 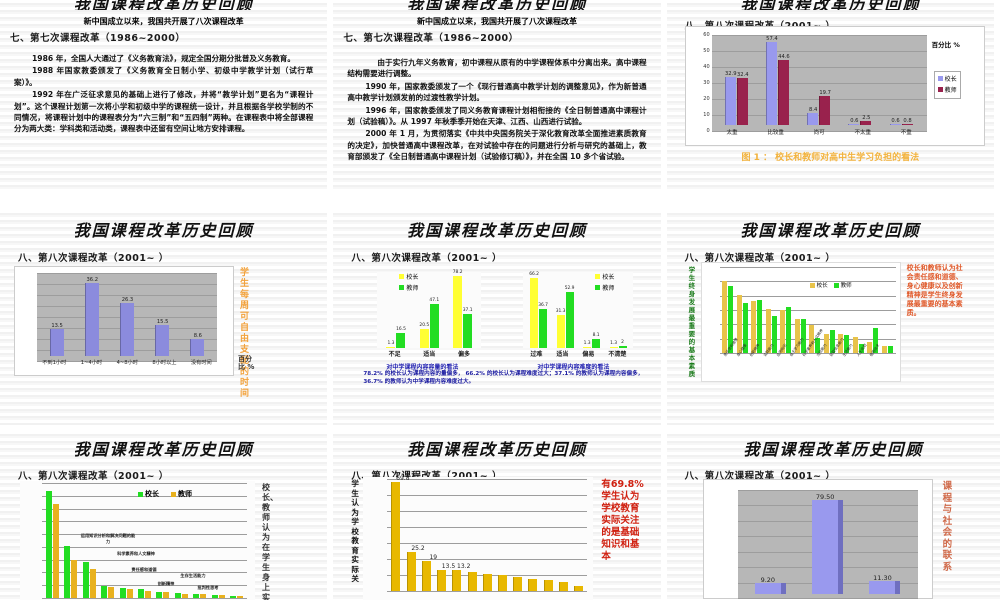 What do you see at coordinates (468, 328) in the screenshot?
I see `bar: 37.1` at bounding box center [468, 328].